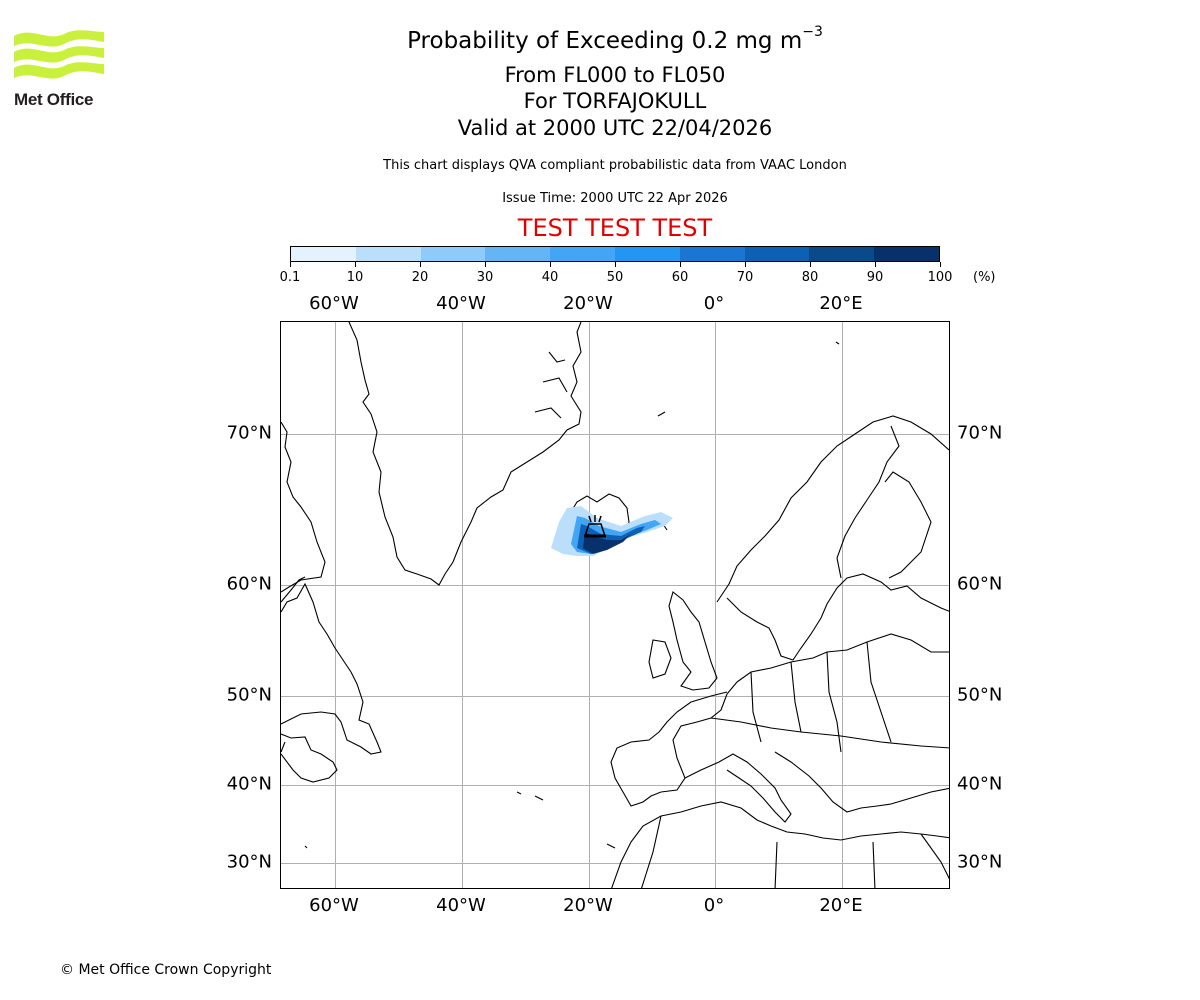 The width and height of the screenshot is (1200, 1000). What do you see at coordinates (680, 277) in the screenshot?
I see `colorbar-tick-label: 60` at bounding box center [680, 277].